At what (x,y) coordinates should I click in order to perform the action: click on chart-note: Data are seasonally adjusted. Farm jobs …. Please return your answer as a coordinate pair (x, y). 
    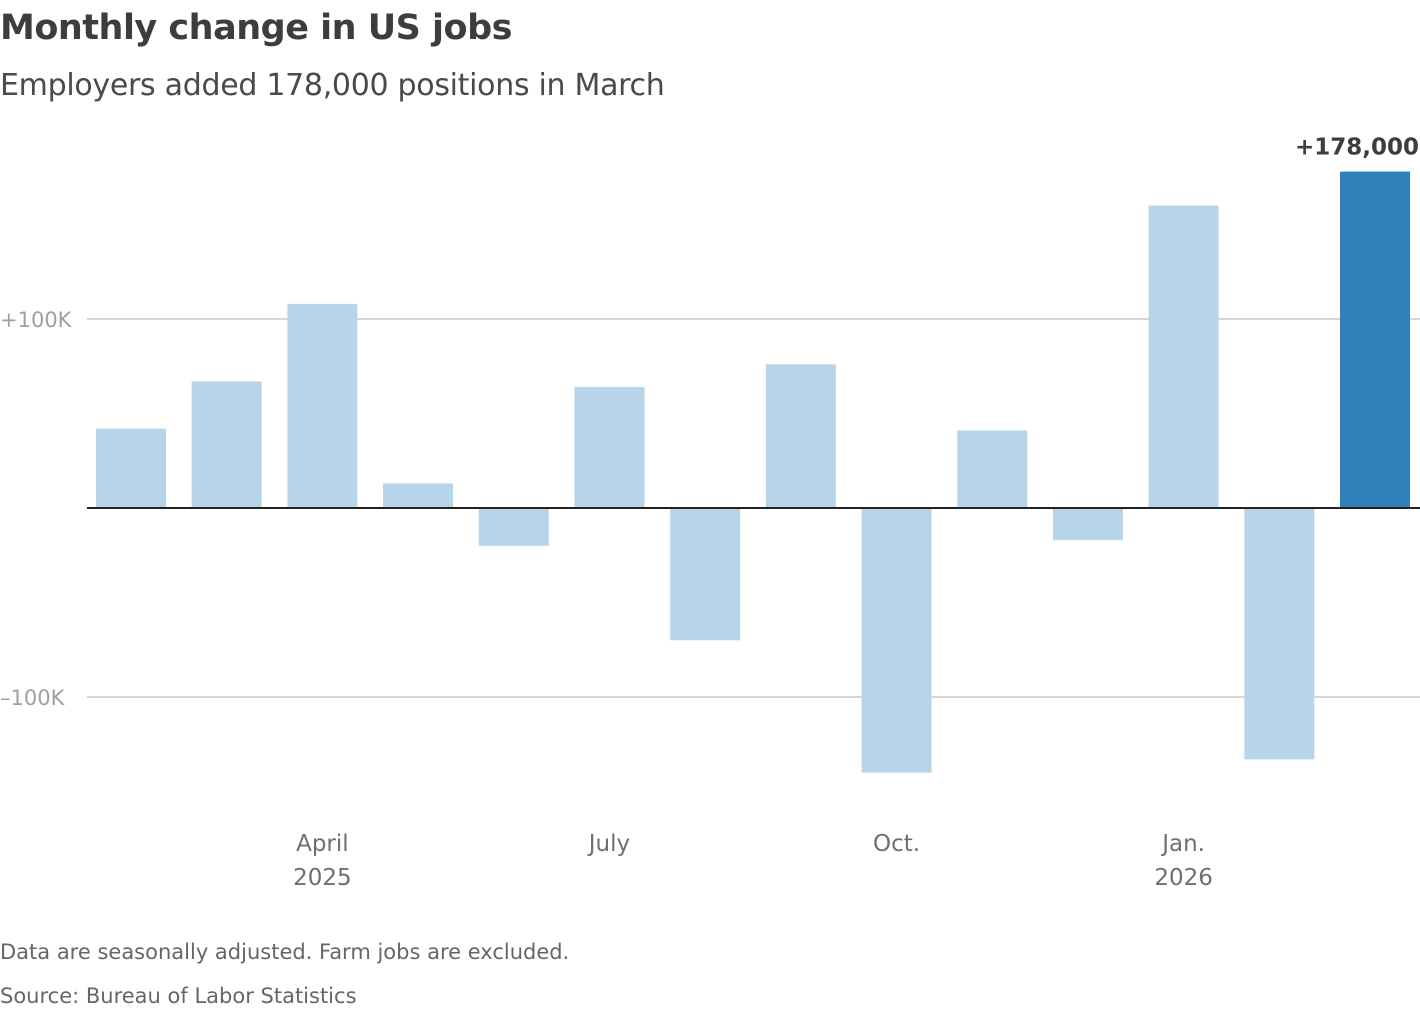
    Looking at the image, I should click on (285, 952).